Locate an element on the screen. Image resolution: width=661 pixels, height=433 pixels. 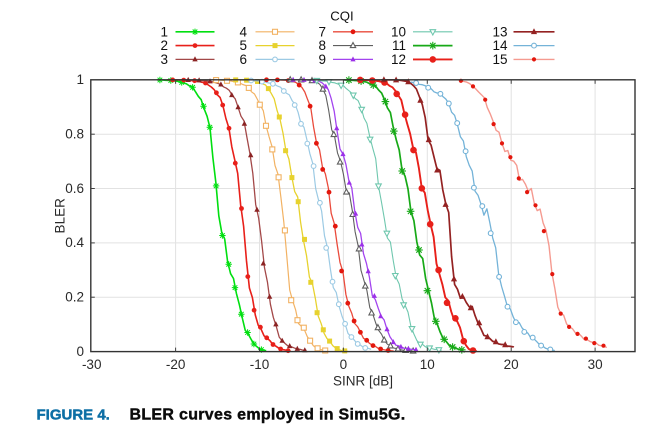
svg-text: -20 is located at coordinates (176, 364).